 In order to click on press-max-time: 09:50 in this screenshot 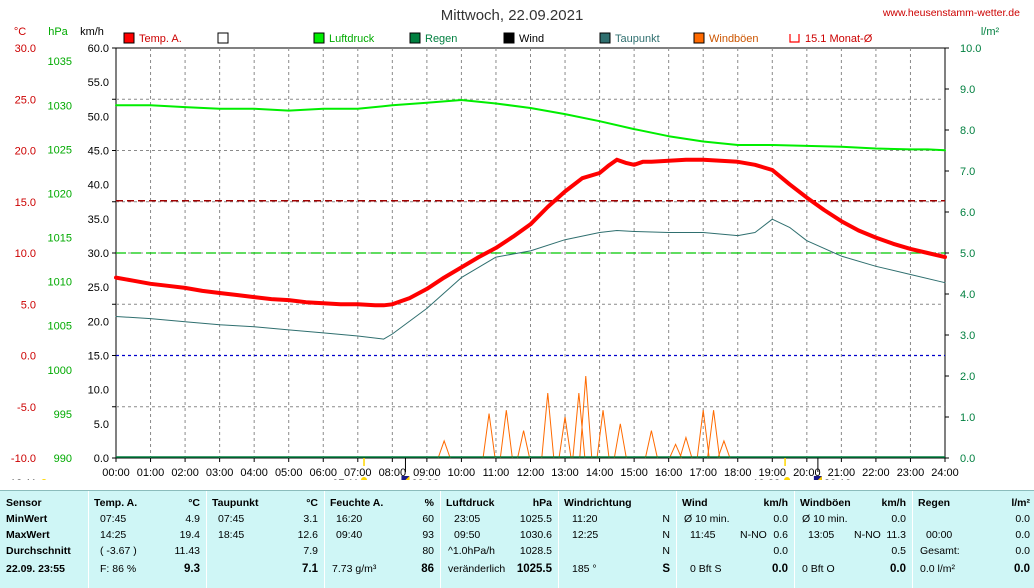, I will do `click(467, 535)`.